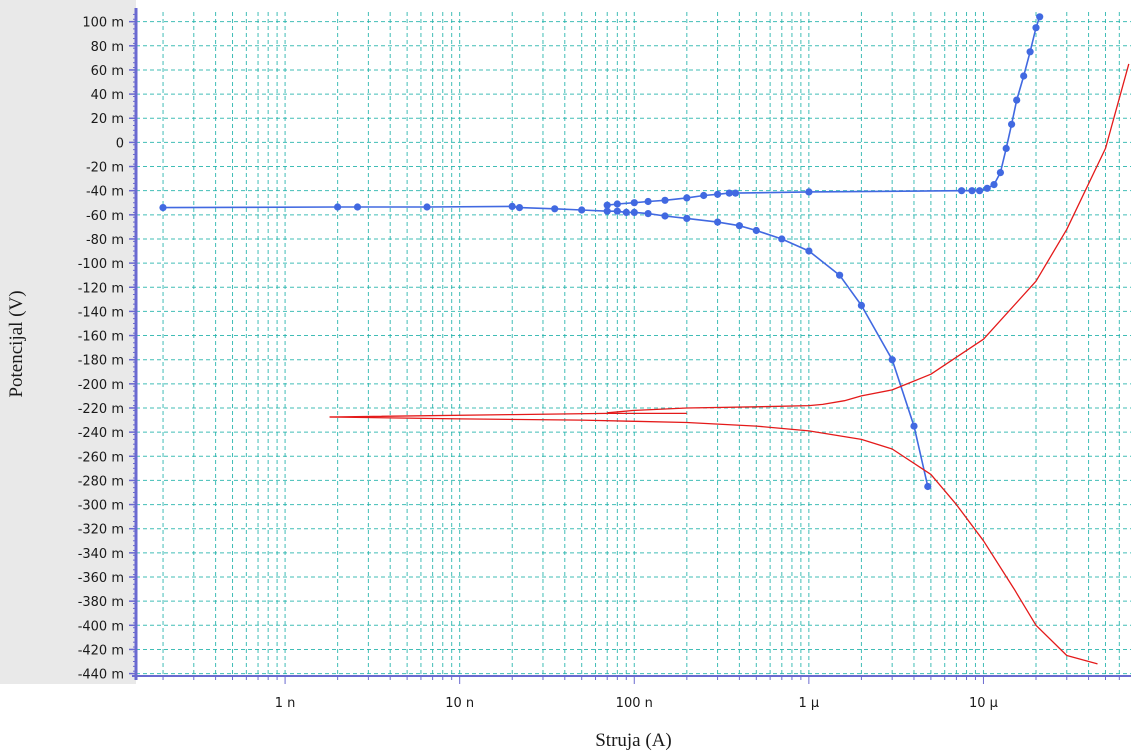  Describe the element at coordinates (101, 337) in the screenshot. I see `y-tick-label: -160 m` at that location.